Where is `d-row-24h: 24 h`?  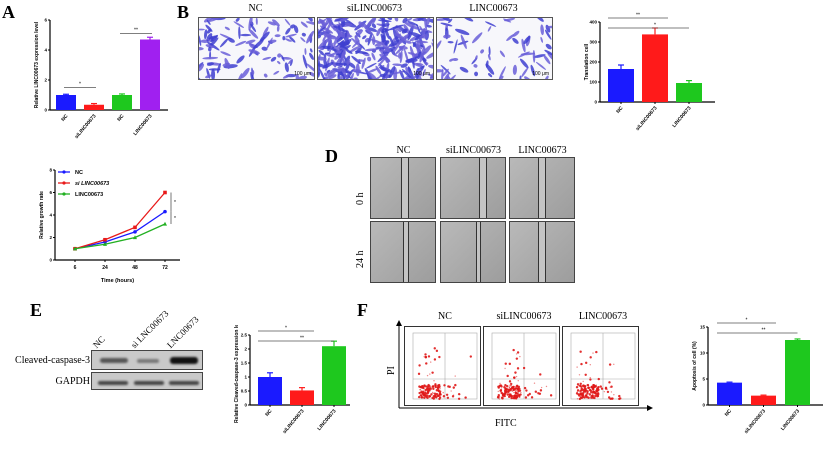
d-row-24h: 24 h is located at coordinates (360, 259).